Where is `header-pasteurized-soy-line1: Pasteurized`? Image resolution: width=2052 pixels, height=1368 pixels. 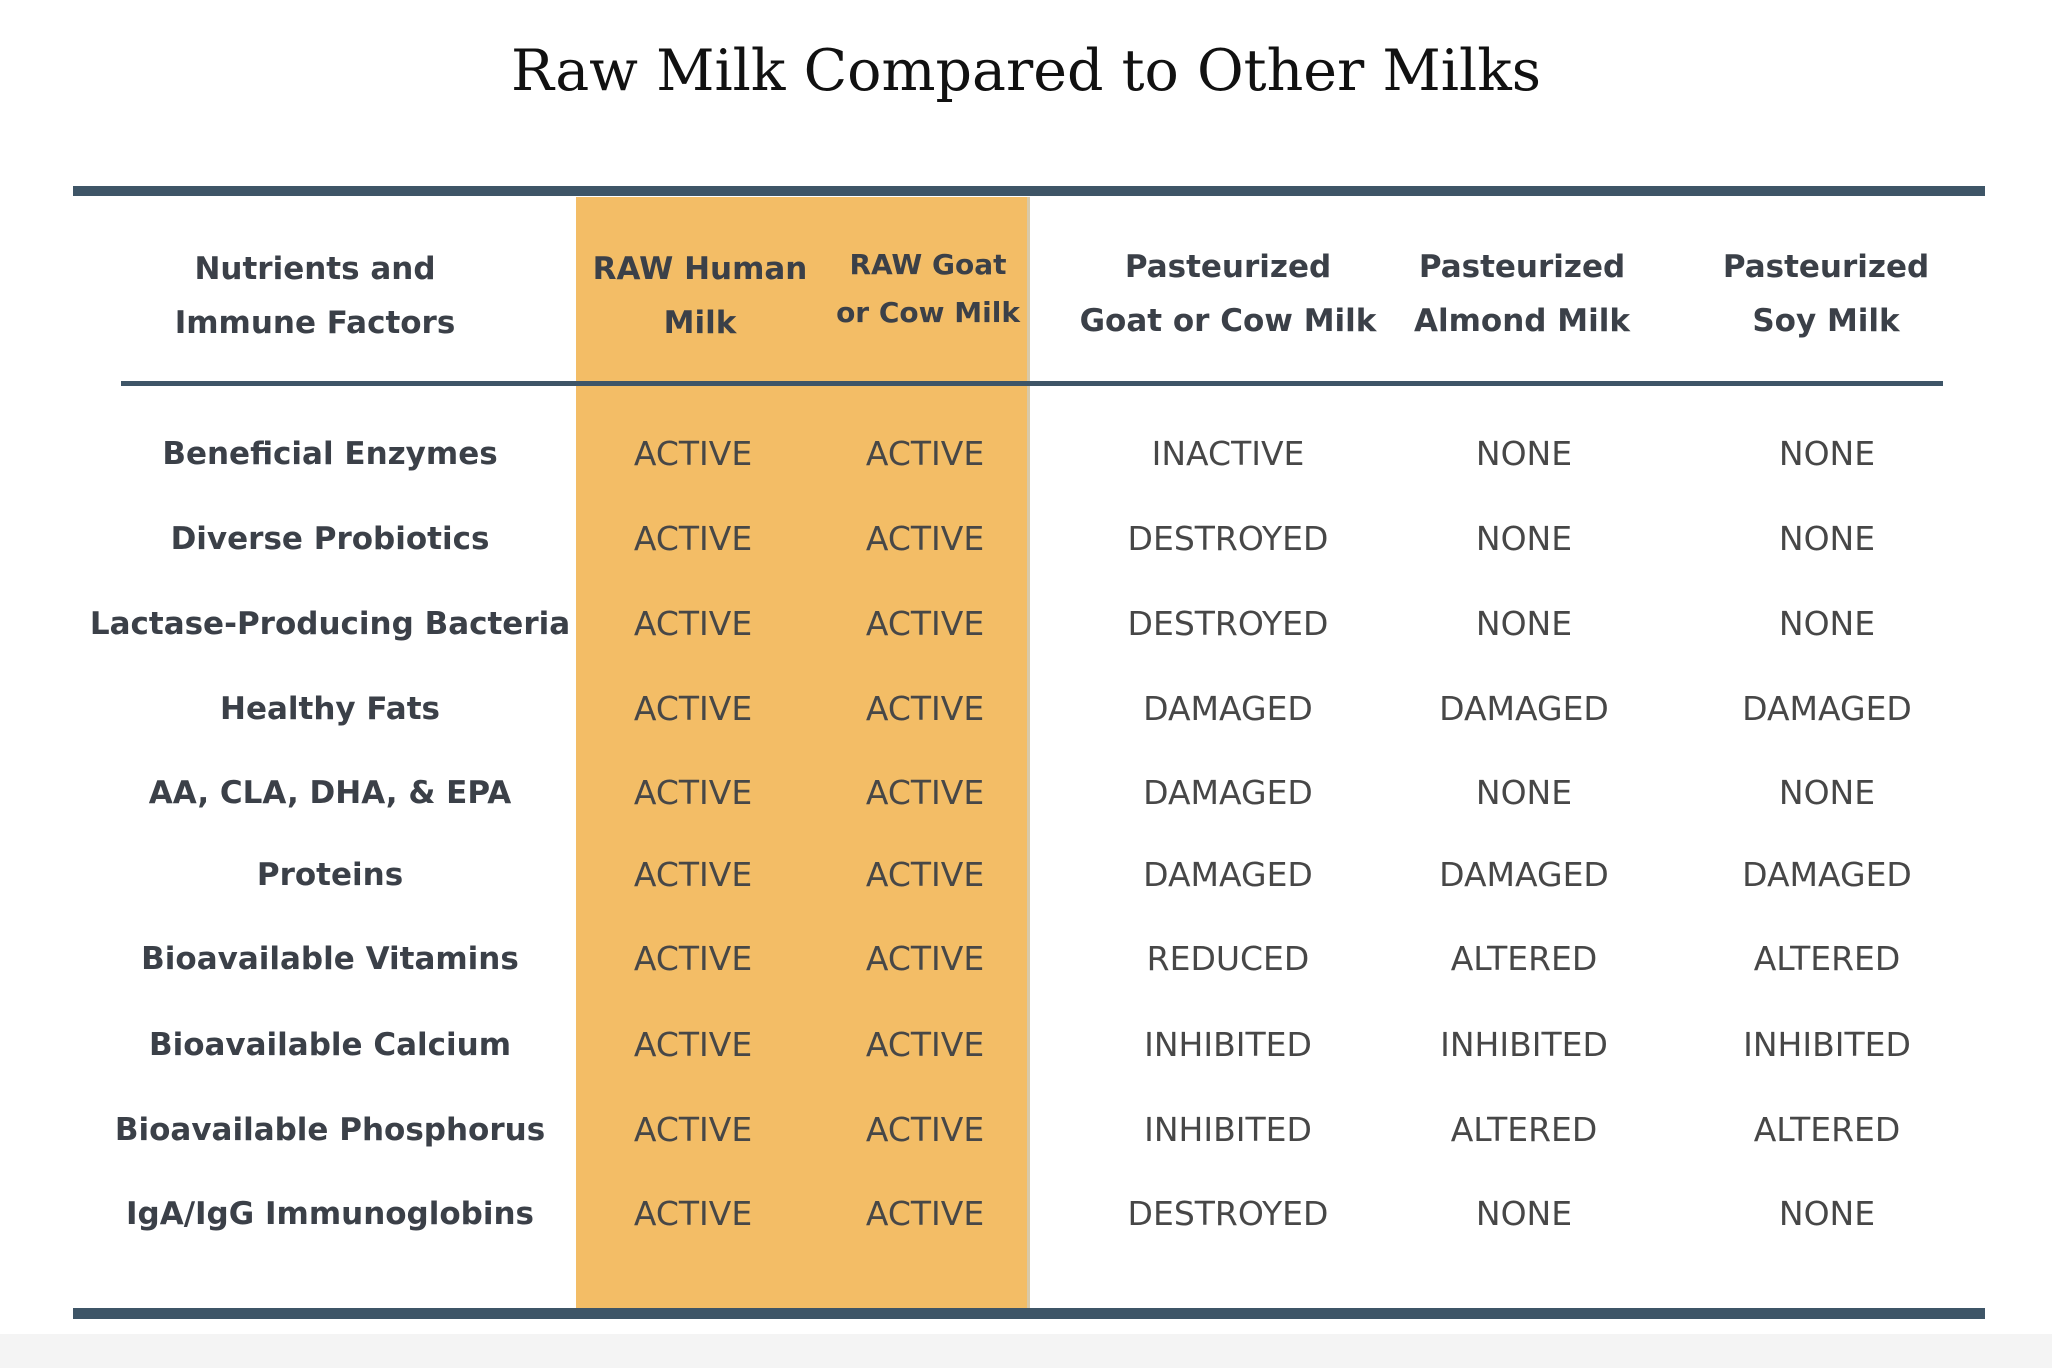
header-pasteurized-soy-line1: Pasteurized is located at coordinates (1826, 267).